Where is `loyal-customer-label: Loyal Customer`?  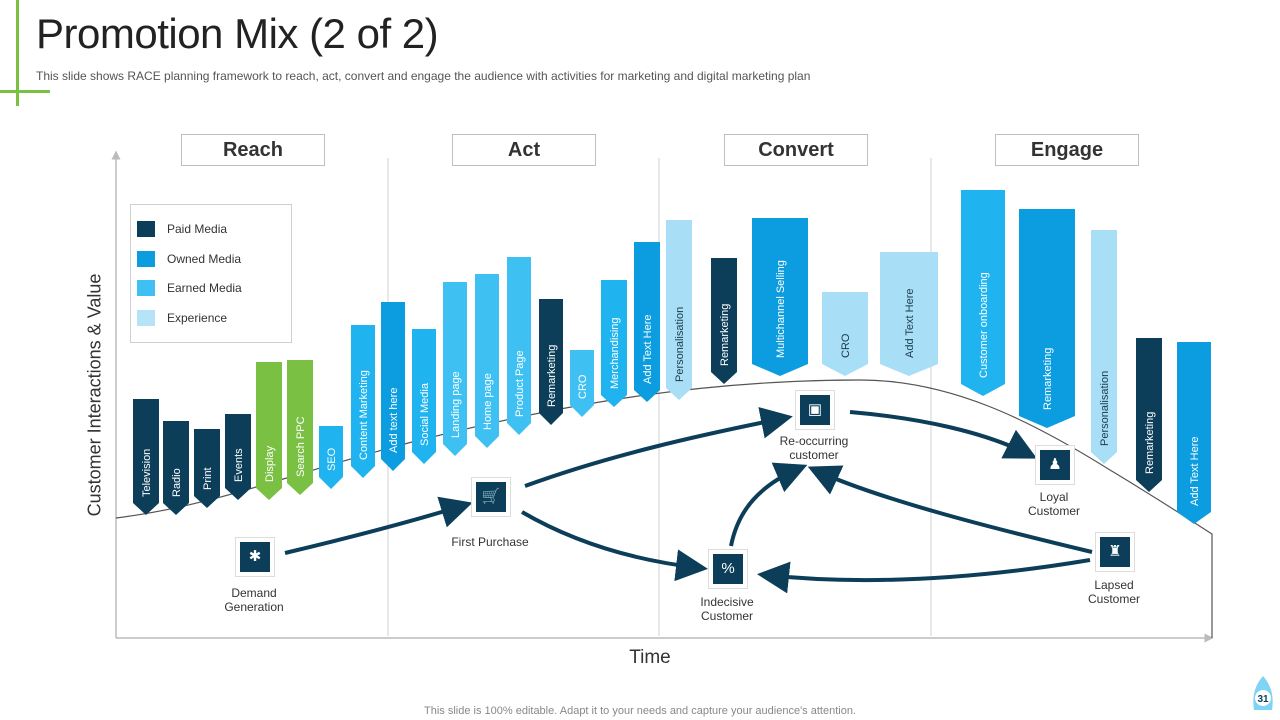
loyal-customer-label: Loyal Customer is located at coordinates (1054, 504).